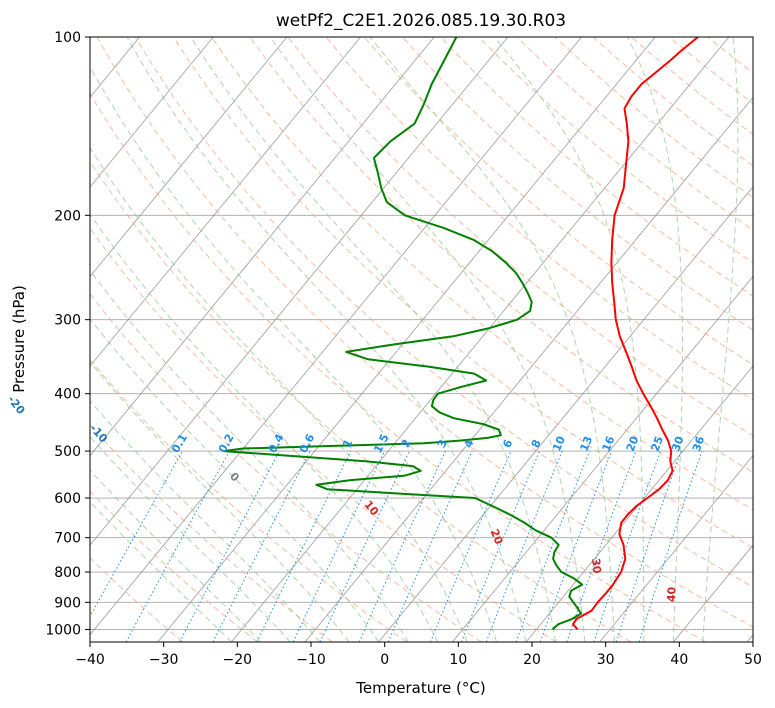 The image size is (775, 708). What do you see at coordinates (418, 655) in the screenshot?
I see `x-axis: −40 −30 −20 −10 0 10 20 30 40 50` at bounding box center [418, 655].